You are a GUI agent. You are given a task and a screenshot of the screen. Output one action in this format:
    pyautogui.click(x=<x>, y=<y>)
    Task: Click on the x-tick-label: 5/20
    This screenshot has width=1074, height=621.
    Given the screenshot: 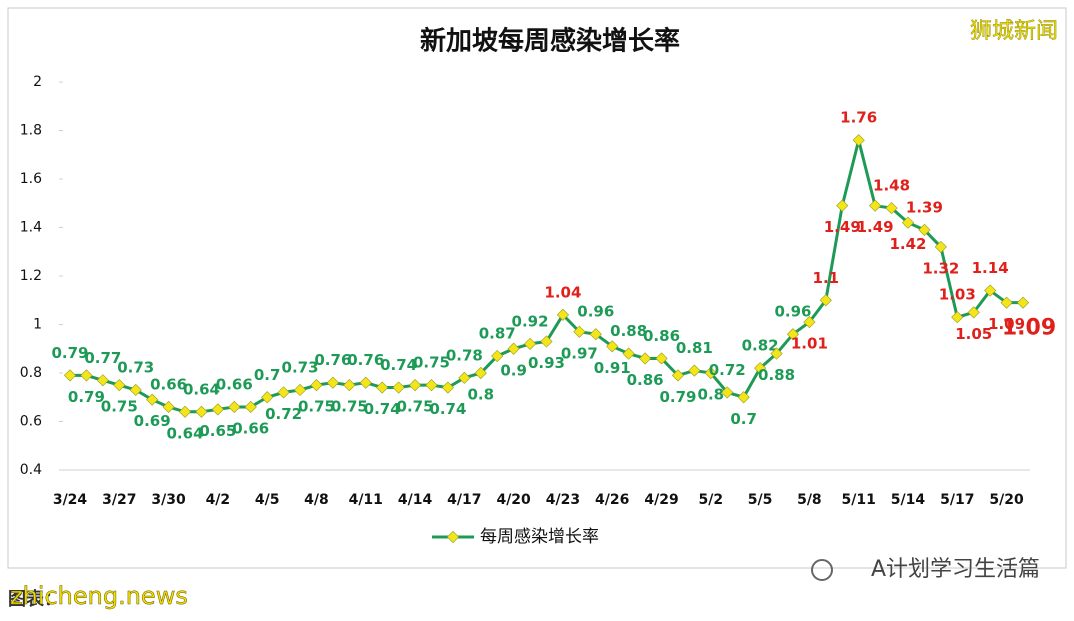 What is the action you would take?
    pyautogui.click(x=1006, y=500)
    